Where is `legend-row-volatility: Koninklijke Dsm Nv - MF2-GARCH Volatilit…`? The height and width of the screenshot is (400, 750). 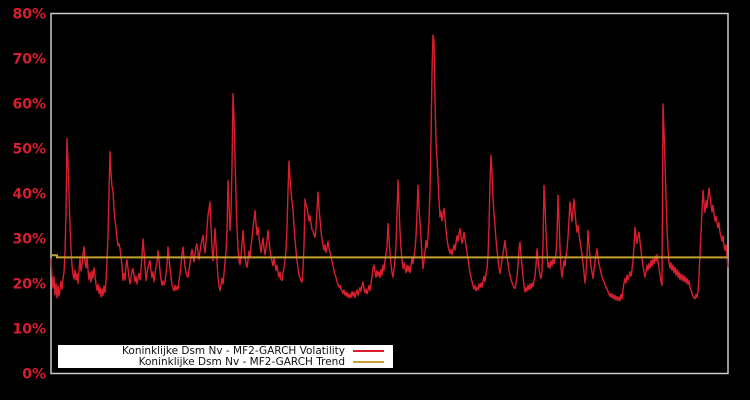 legend-row-volatility: Koninklijke Dsm Nv - MF2-GARCH Volatilit… is located at coordinates (225, 350).